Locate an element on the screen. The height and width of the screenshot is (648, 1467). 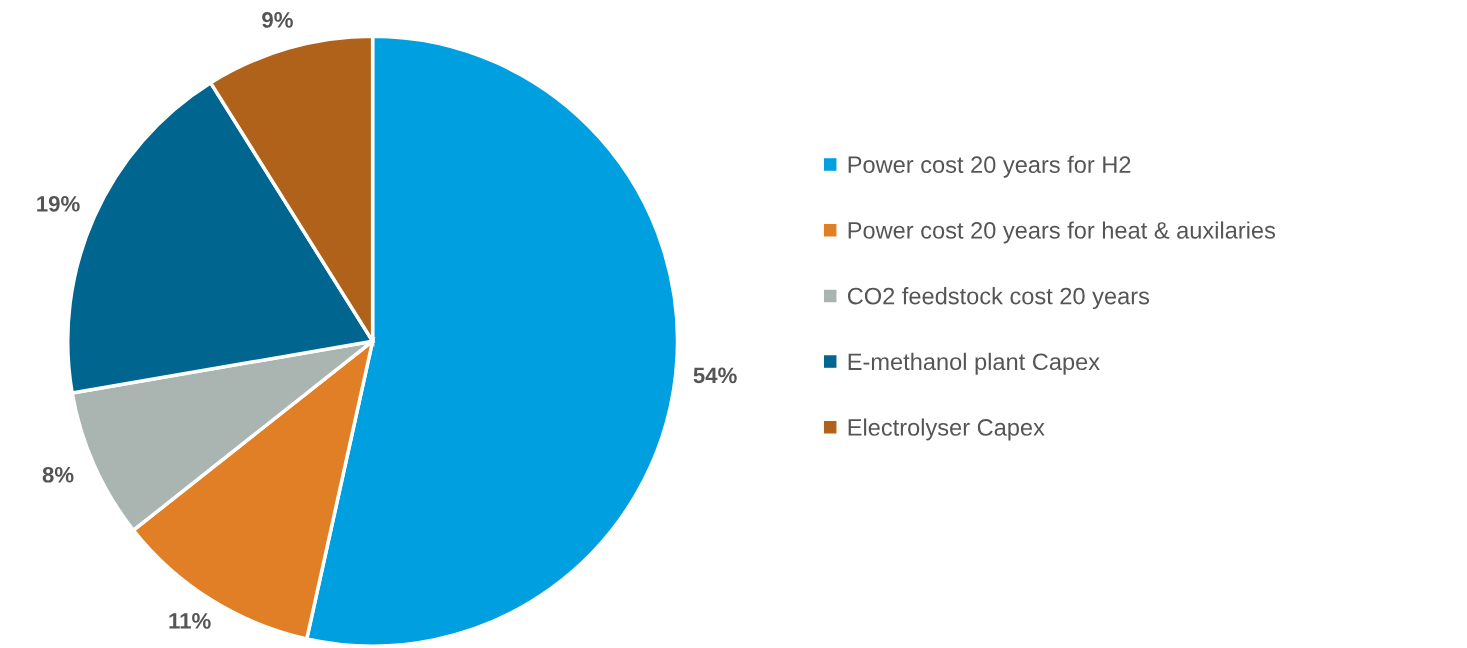
legend-label: Power cost 20 years for heat & auxilaries is located at coordinates (1062, 232).